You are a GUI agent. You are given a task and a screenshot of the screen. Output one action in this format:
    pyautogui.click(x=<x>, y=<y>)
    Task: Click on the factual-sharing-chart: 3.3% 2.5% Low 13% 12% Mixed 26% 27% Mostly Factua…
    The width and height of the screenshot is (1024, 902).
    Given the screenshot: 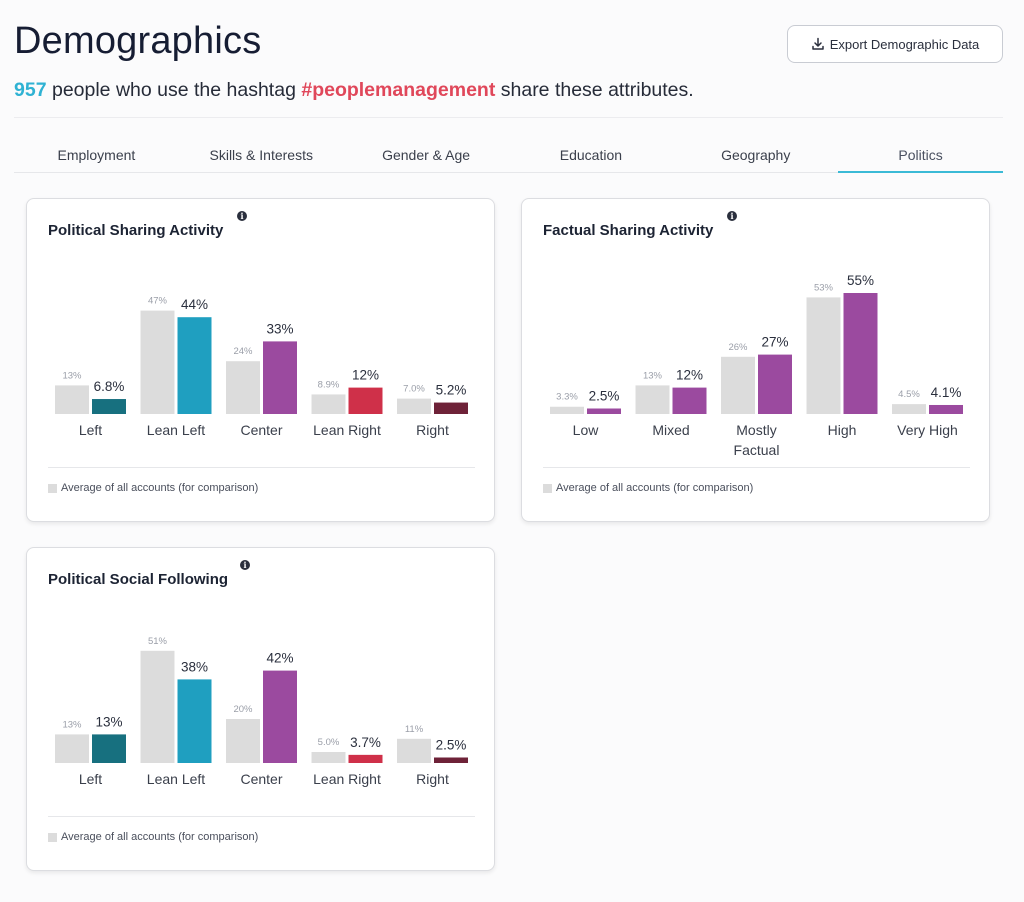 What is the action you would take?
    pyautogui.click(x=756, y=365)
    